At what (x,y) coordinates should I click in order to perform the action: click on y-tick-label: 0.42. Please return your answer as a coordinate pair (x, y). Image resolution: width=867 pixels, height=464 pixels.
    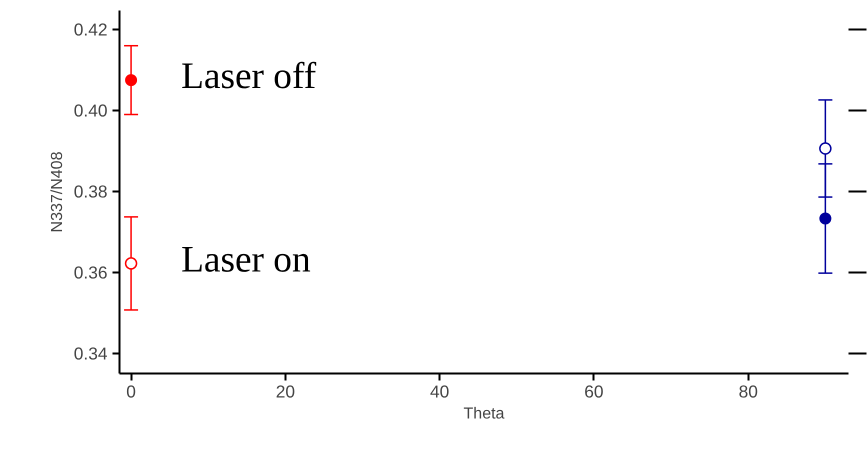
    Looking at the image, I should click on (91, 30).